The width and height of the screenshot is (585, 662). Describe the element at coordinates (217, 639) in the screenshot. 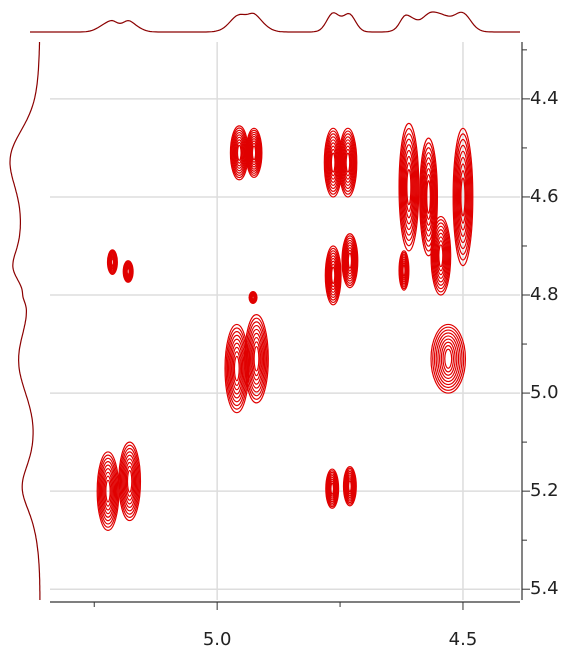

I see `x-tick-label: 5.0` at that location.